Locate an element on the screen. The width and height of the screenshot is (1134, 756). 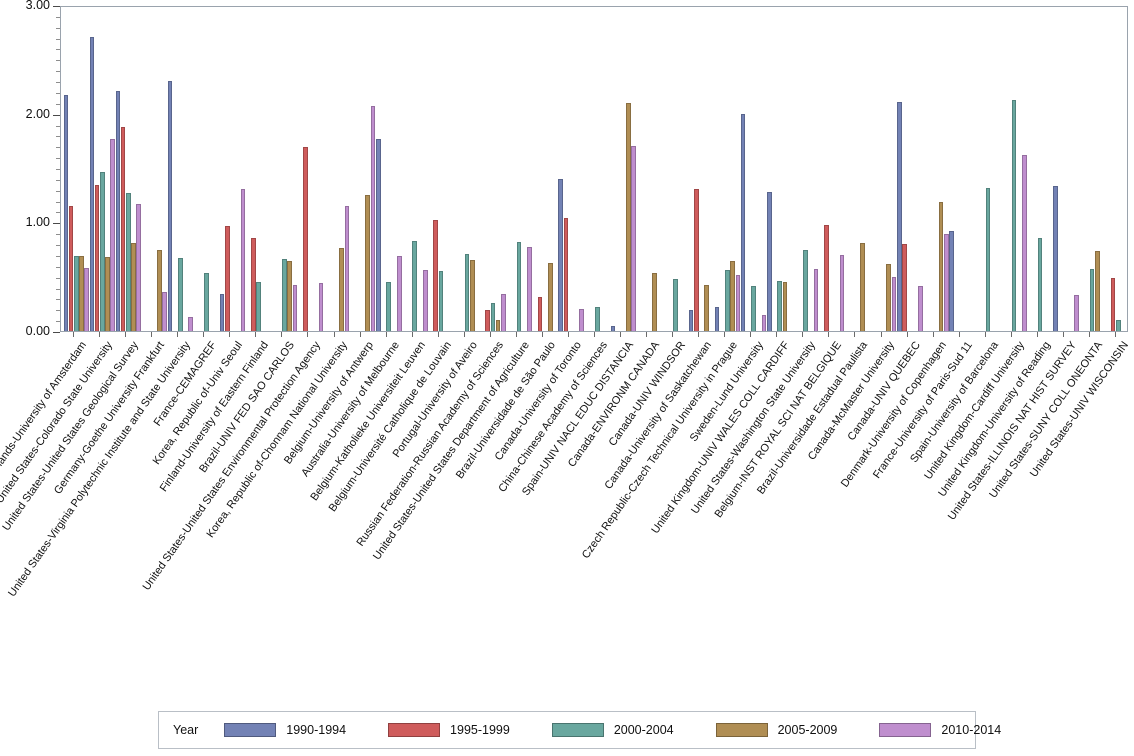
legend-item: 1990-1994 is located at coordinates (285, 730).